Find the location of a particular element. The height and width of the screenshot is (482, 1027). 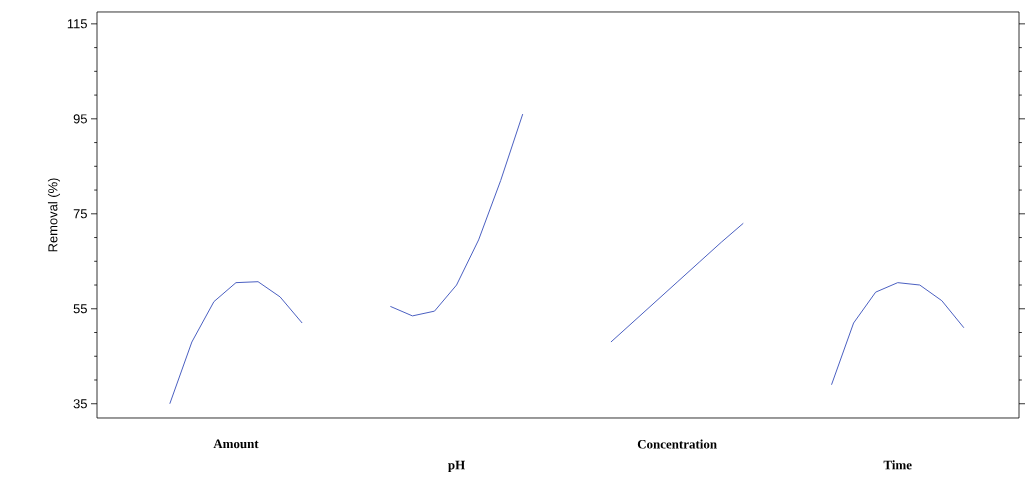

x-tick-label: Time is located at coordinates (897, 465).